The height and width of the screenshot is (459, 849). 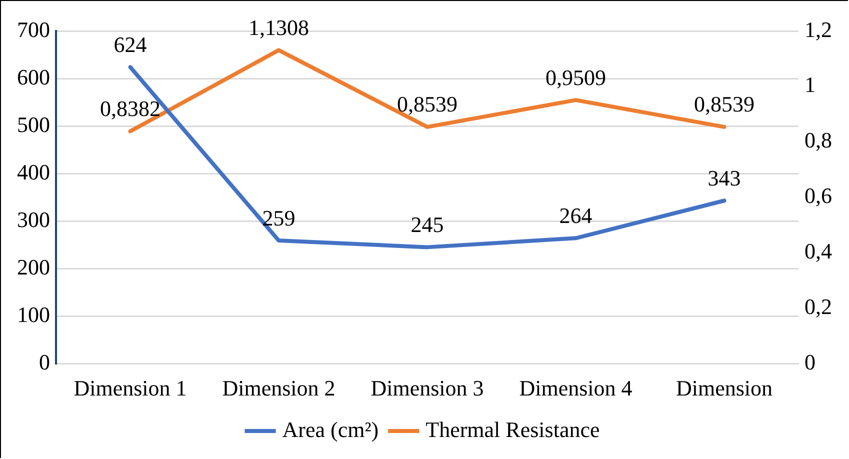 I want to click on y-tick-label: 700, so click(x=33, y=29).